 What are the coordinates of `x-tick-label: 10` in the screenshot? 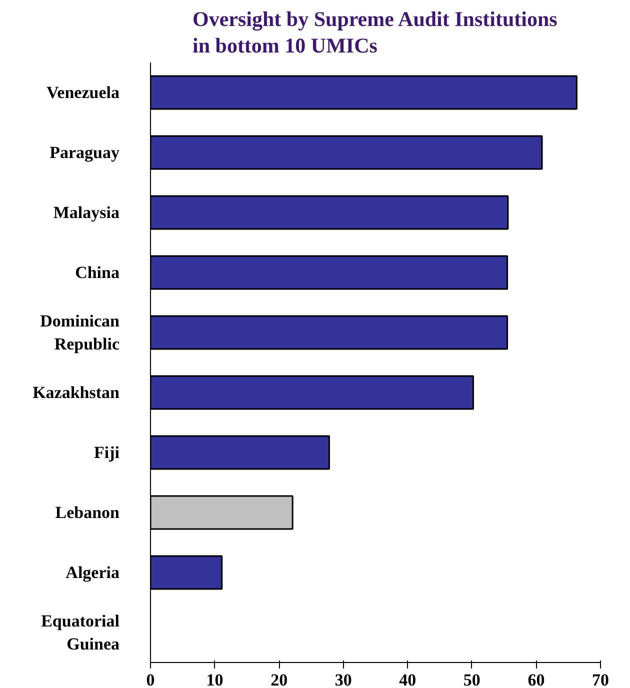 It's located at (215, 679).